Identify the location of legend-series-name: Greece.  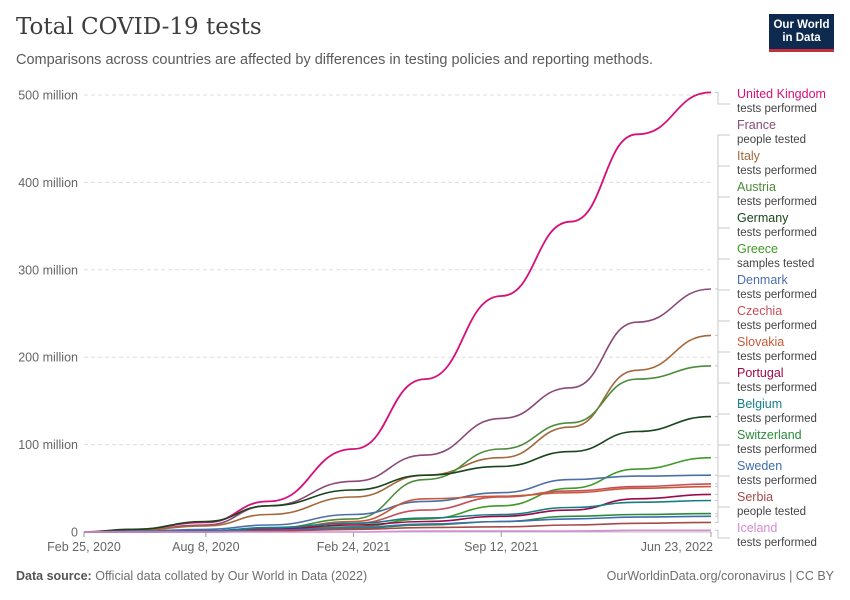
(757, 249).